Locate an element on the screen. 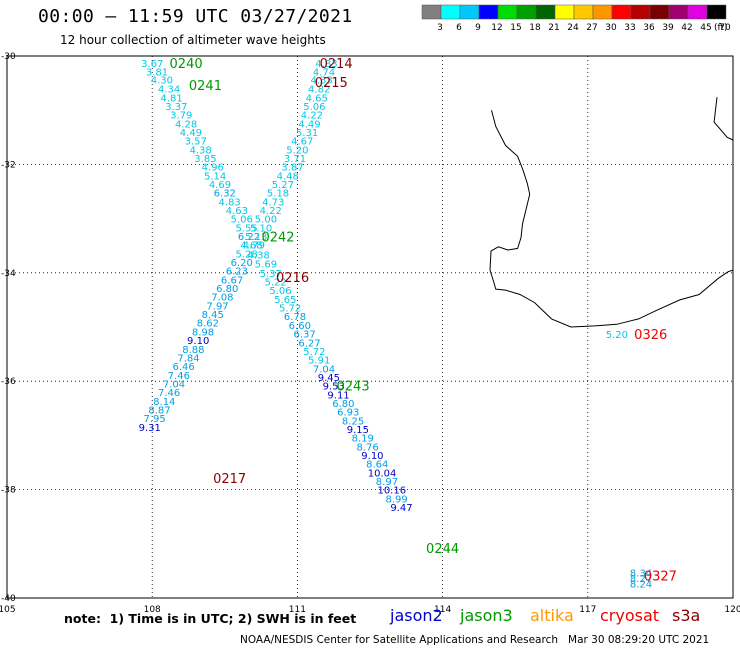 This screenshot has height=650, width=740. swh-value-label: 8.87 is located at coordinates (159, 410).